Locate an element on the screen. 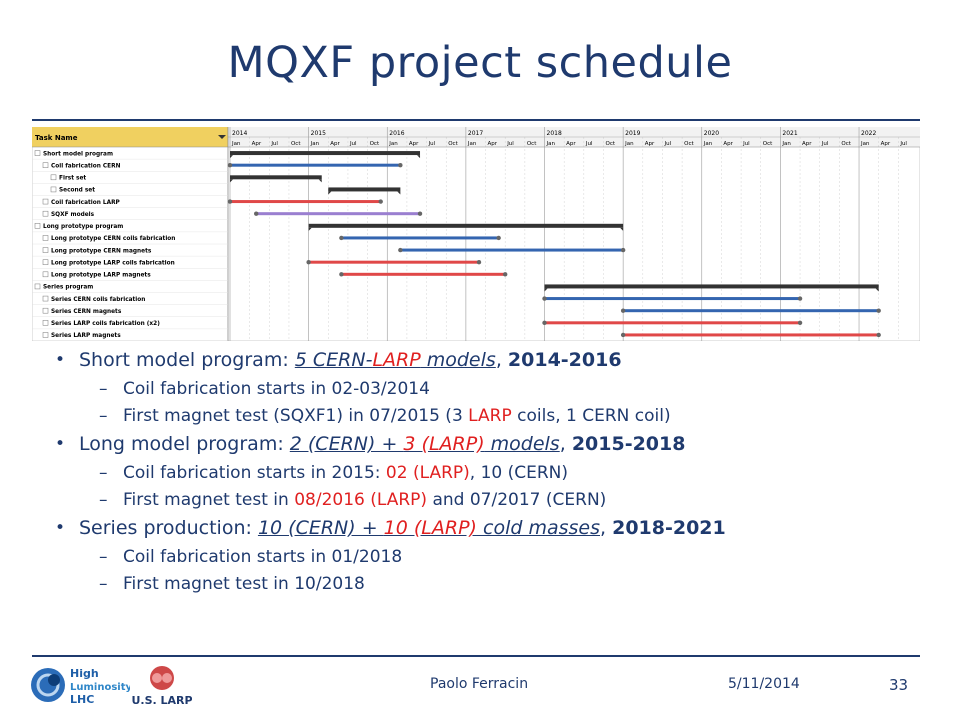 The width and height of the screenshot is (960, 720). task-name: Long prototype program is located at coordinates (83, 227).